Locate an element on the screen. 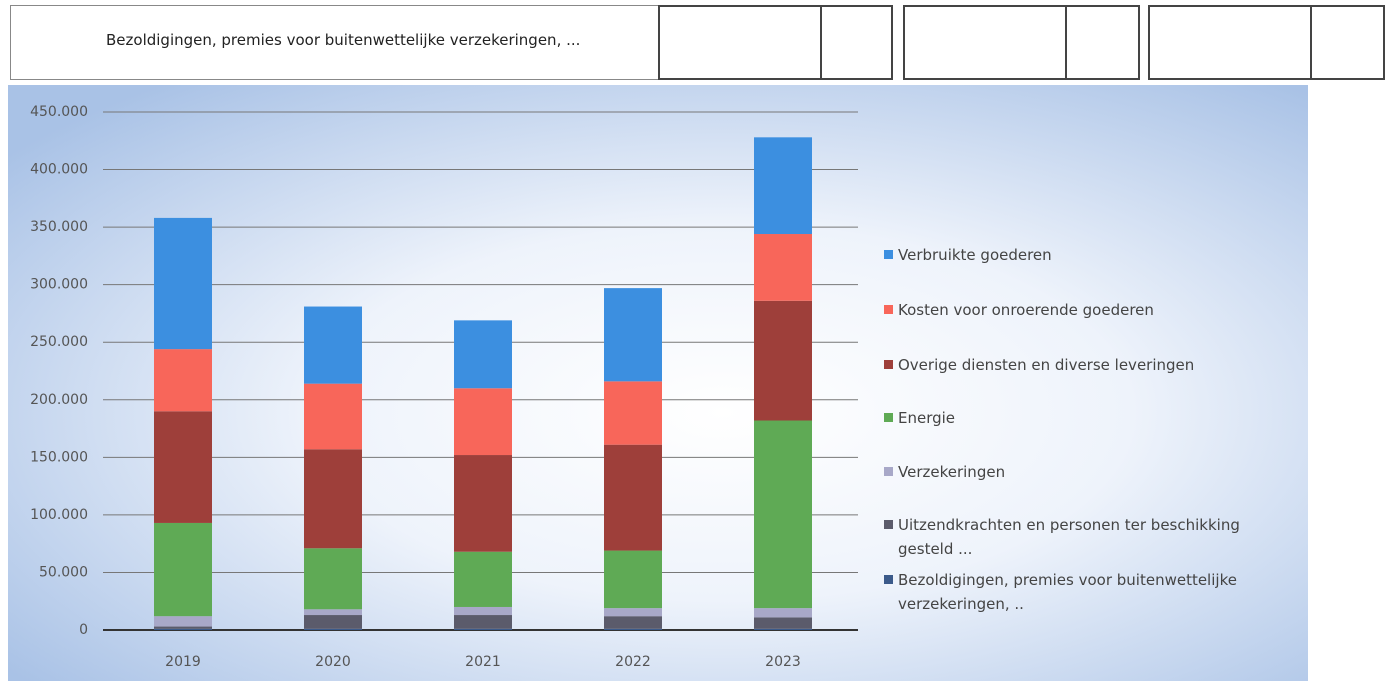  x-tick-label: 2019 is located at coordinates (183, 662).